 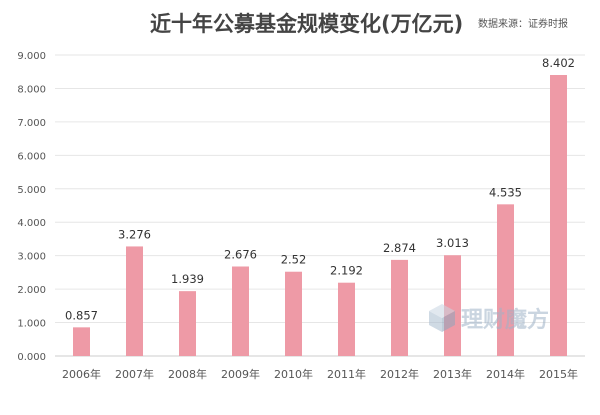 What do you see at coordinates (399, 248) in the screenshot?
I see `data-label: 2.874` at bounding box center [399, 248].